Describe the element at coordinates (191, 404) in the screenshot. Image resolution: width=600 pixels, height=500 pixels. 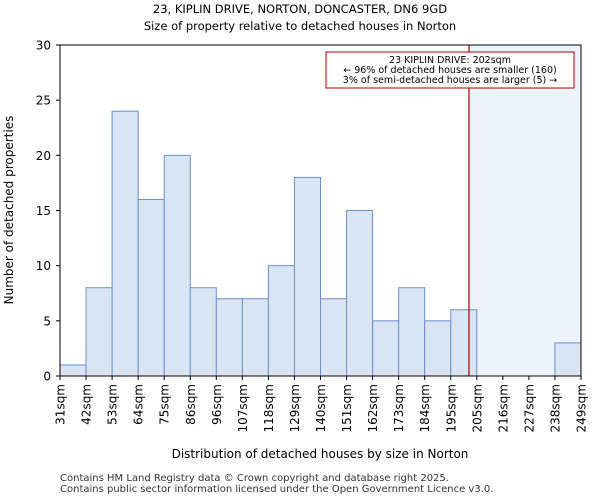
I see `x-tick-label: 86sqm` at that location.